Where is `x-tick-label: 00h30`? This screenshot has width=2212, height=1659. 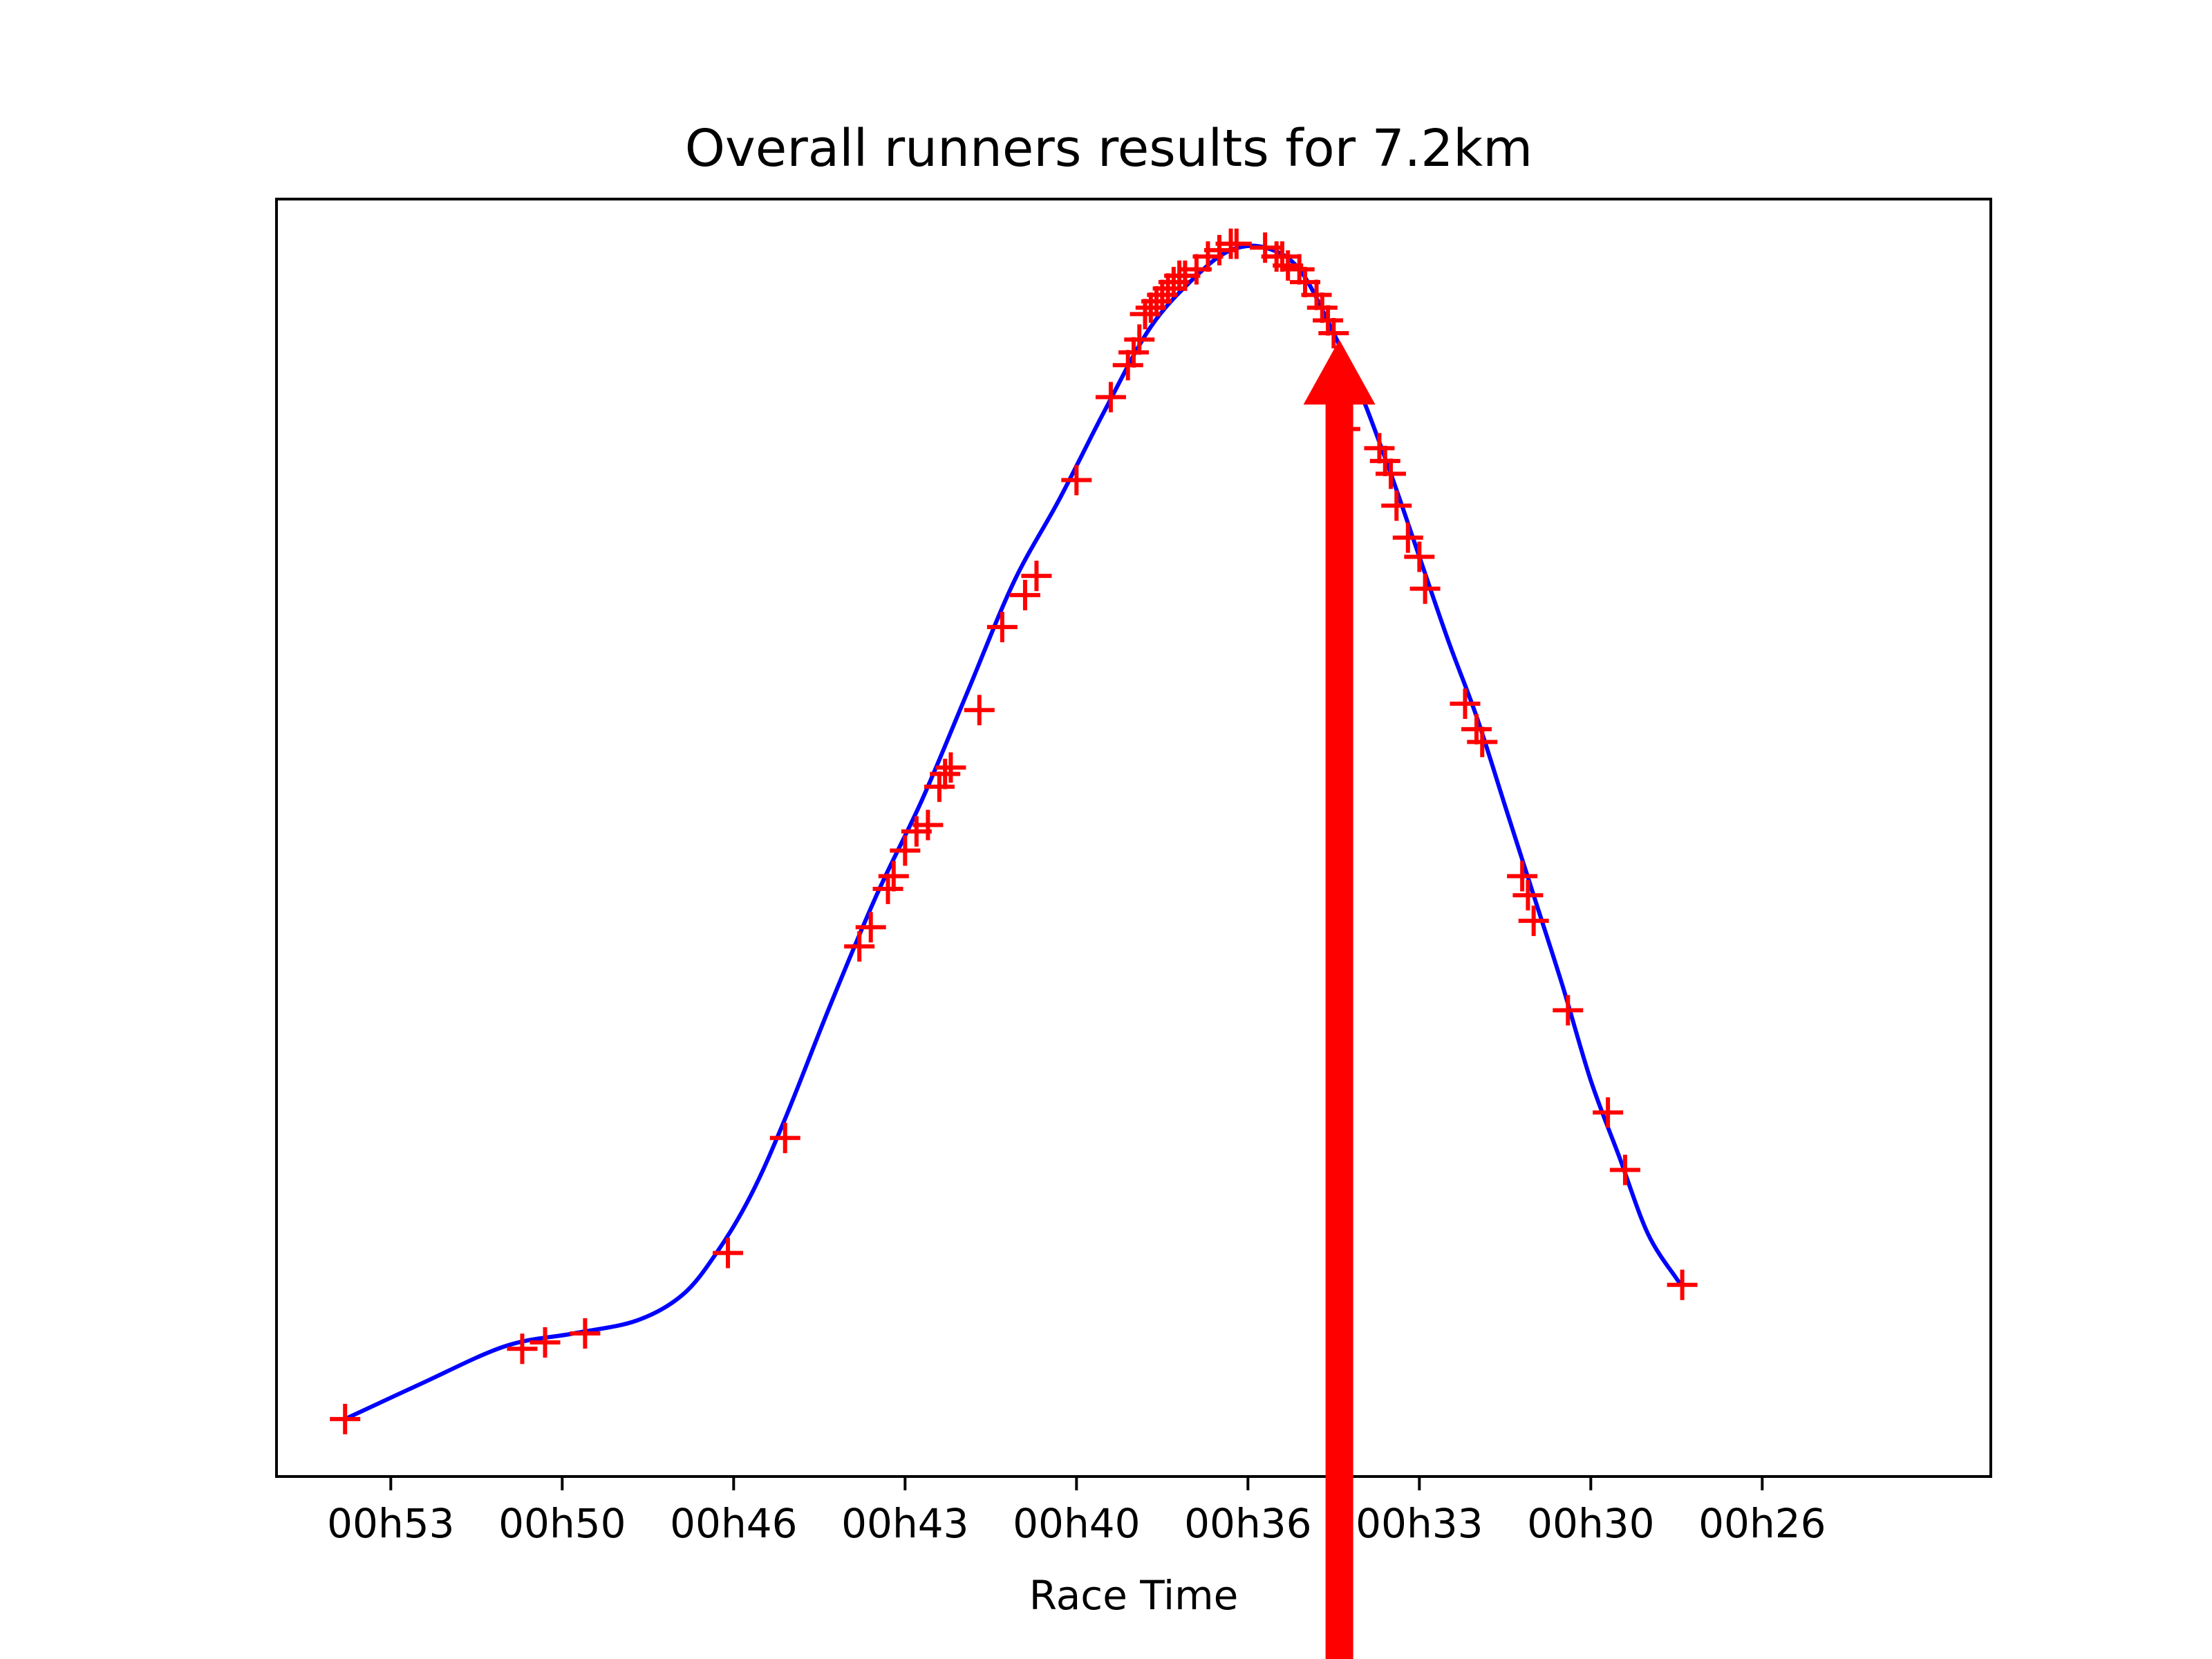 x-tick-label: 00h30 is located at coordinates (1591, 1523).